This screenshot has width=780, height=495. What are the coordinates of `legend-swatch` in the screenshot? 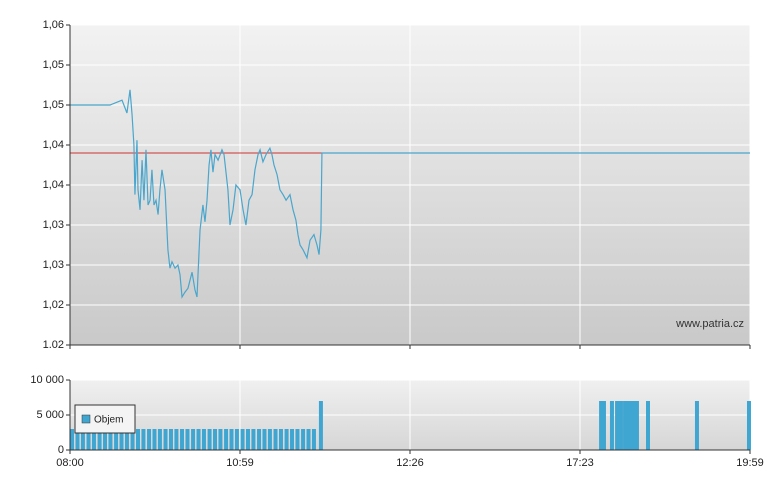 It's located at (86, 419).